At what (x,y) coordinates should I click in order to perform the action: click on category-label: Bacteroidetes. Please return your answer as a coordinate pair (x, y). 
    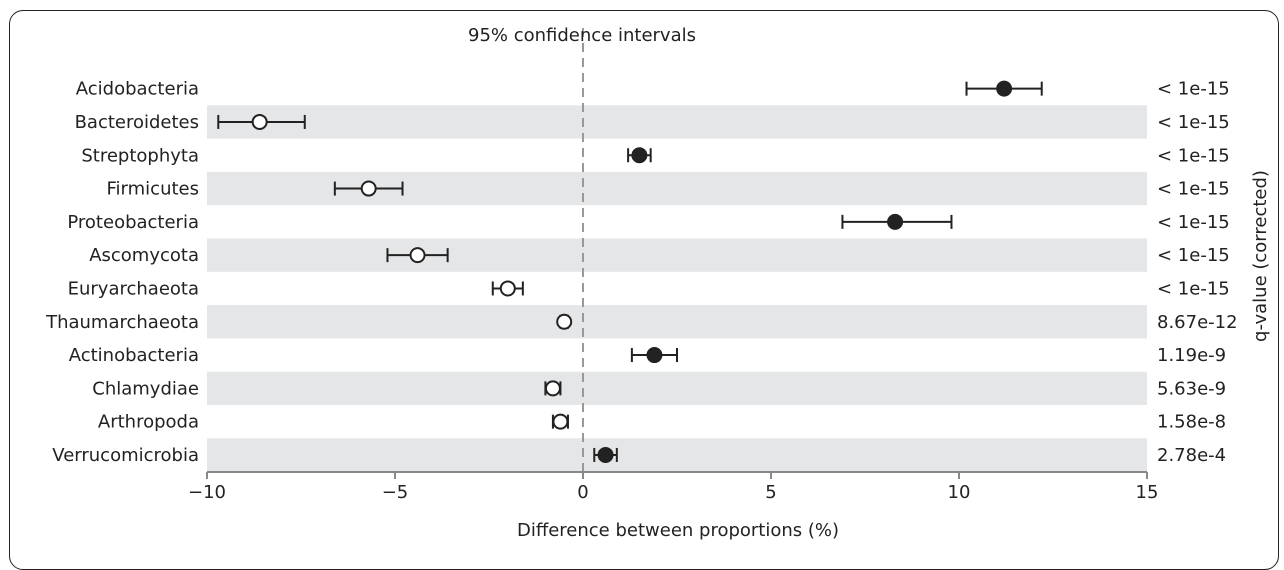
    Looking at the image, I should click on (137, 122).